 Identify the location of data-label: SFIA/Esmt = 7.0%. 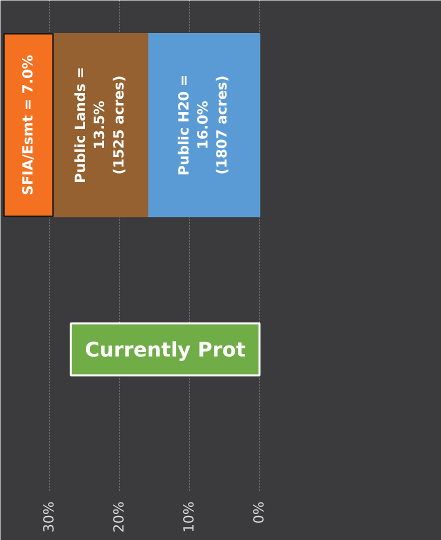
(28, 125).